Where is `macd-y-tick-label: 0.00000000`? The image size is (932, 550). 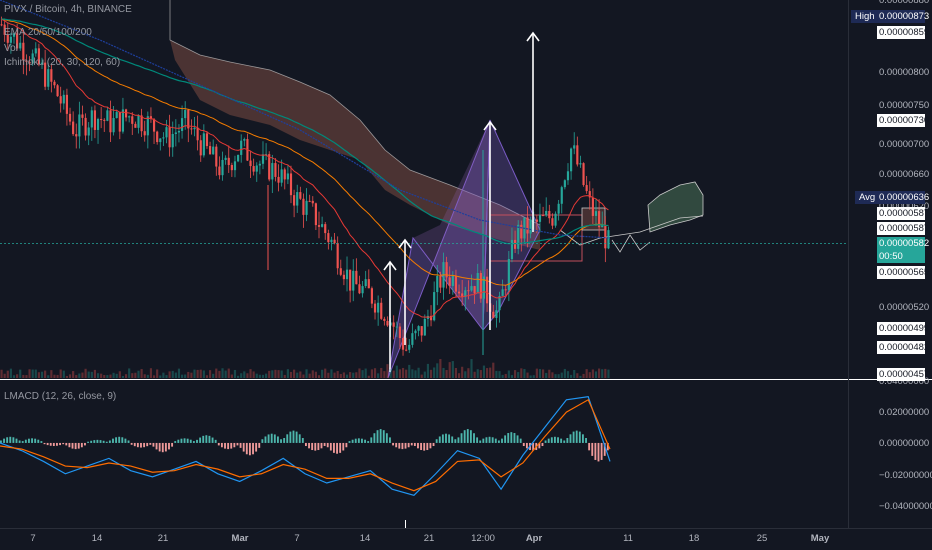
macd-y-tick-label: 0.00000000 is located at coordinates (904, 443).